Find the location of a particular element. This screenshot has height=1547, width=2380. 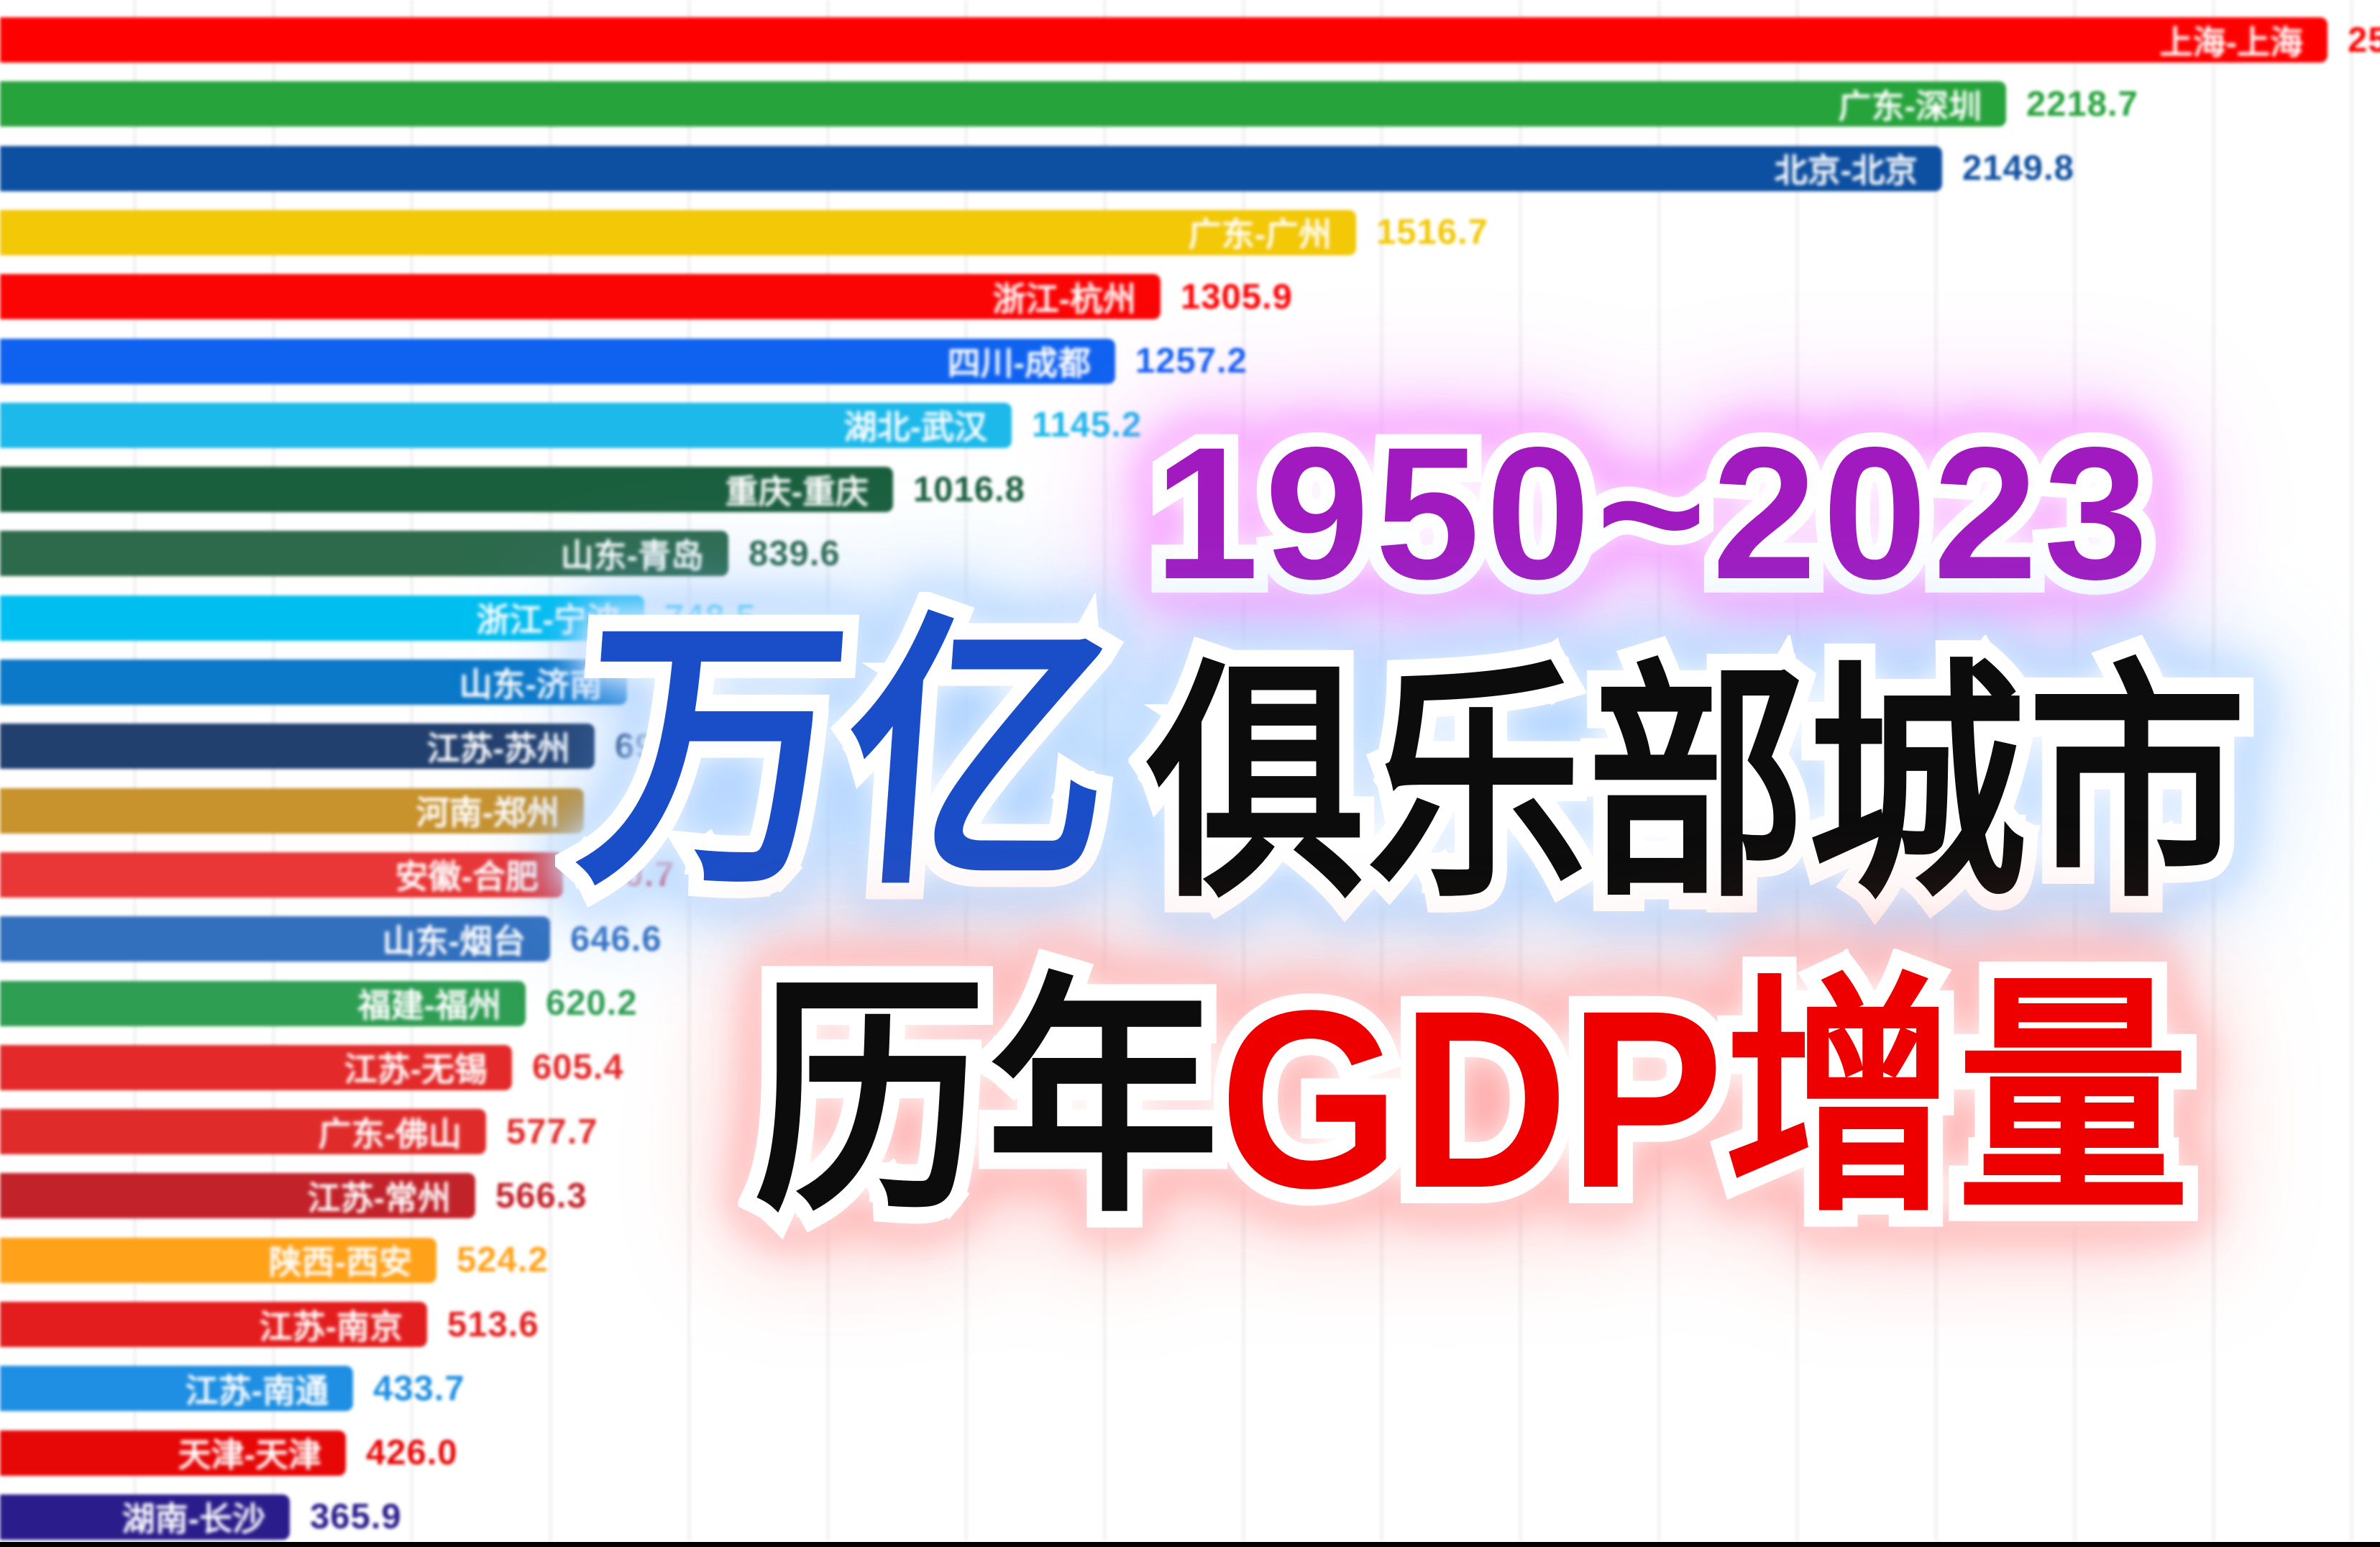

bar-value: 365.9 is located at coordinates (356, 1517).